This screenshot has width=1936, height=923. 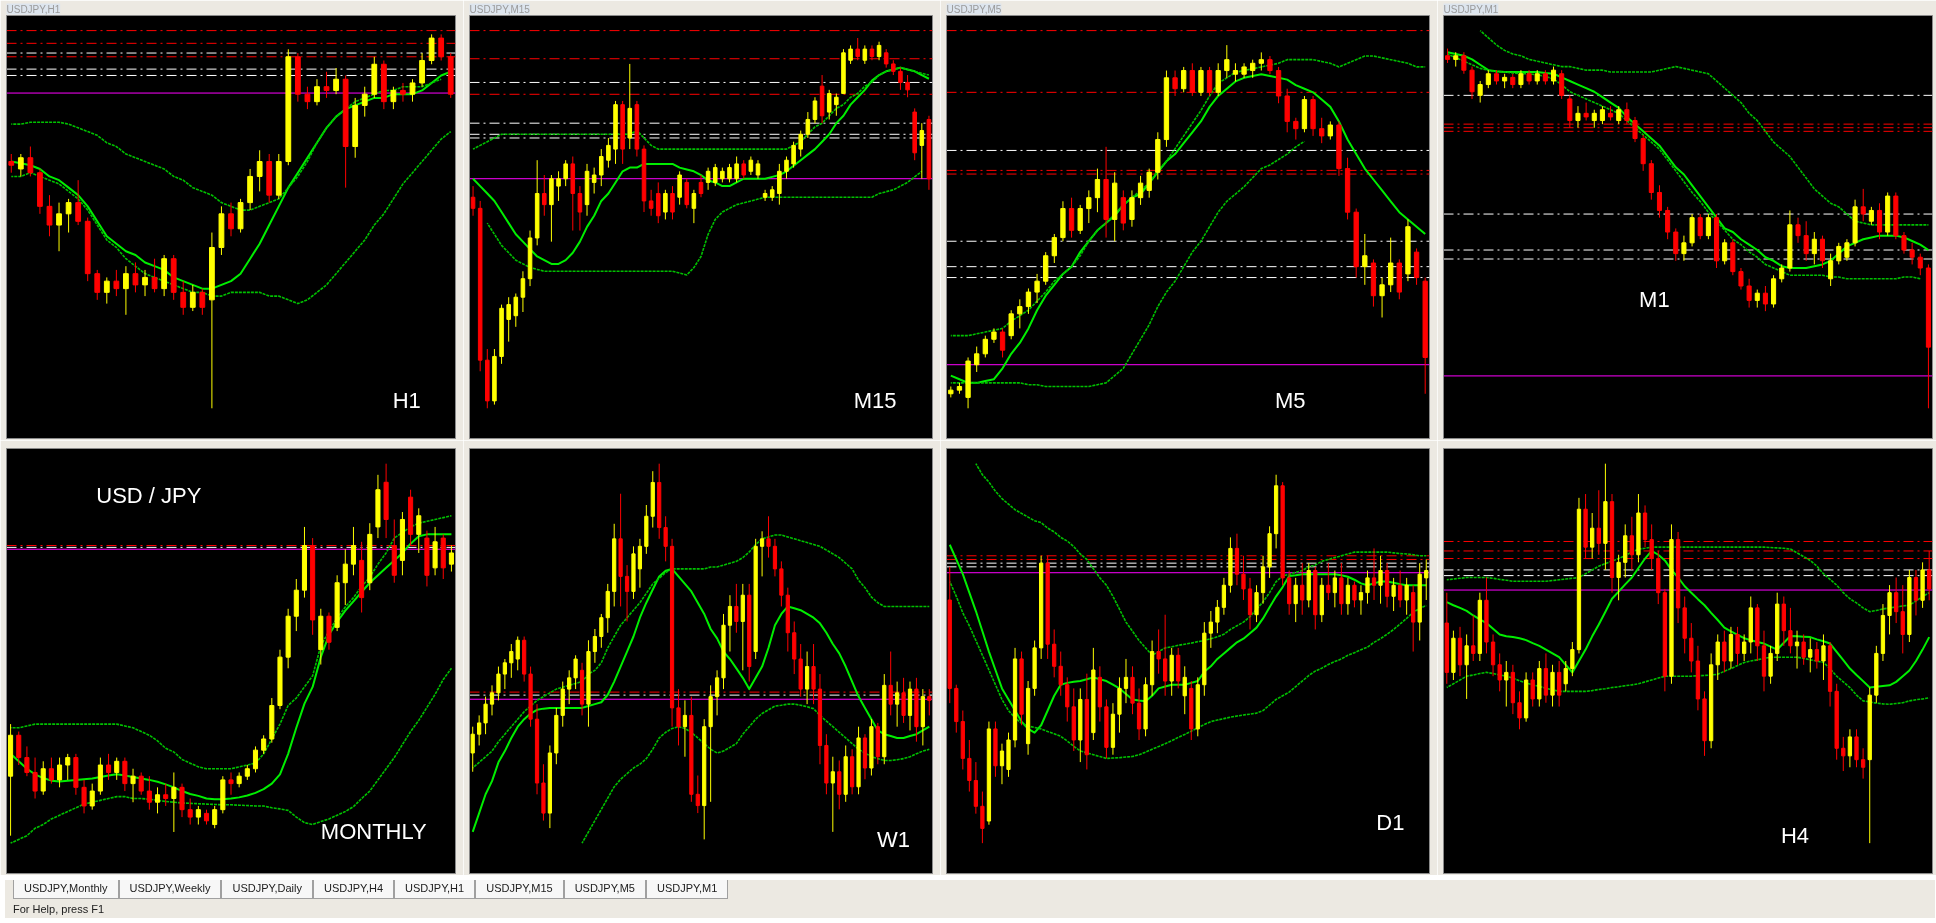 I want to click on category-label: USDJPY,M5, so click(x=604, y=889).